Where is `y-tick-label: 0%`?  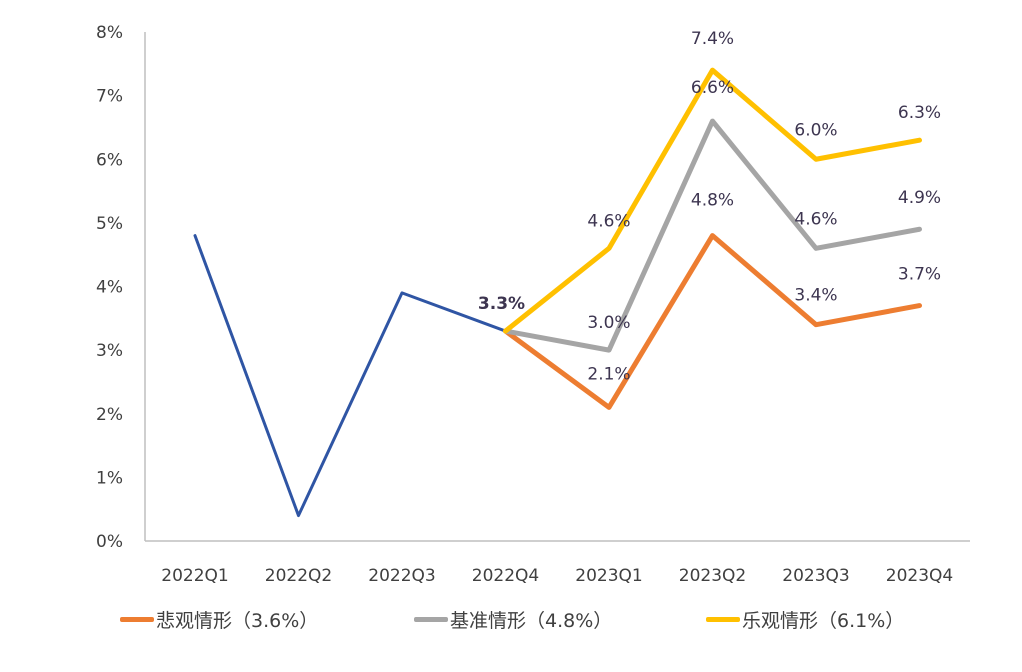
y-tick-label: 0% is located at coordinates (109, 542).